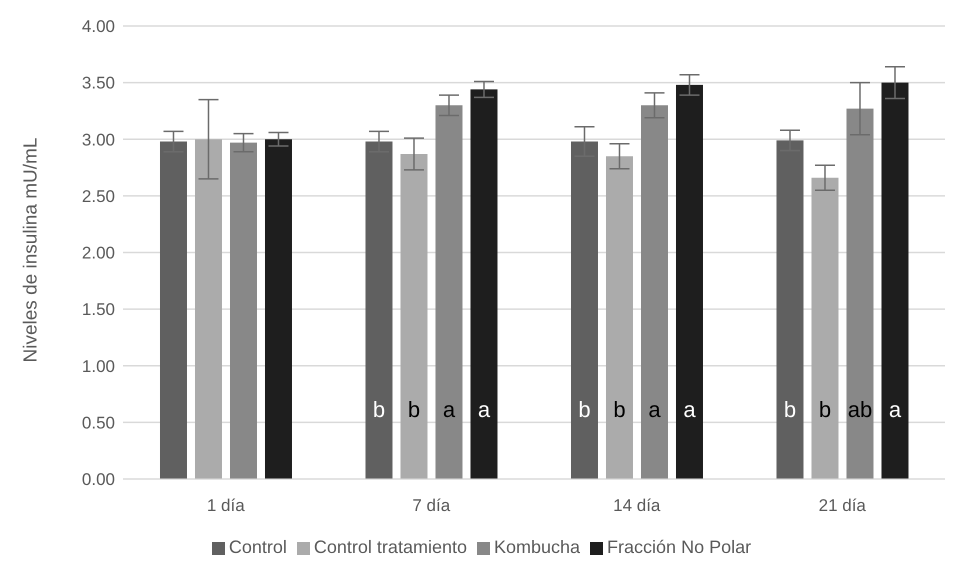  What do you see at coordinates (98, 366) in the screenshot?
I see `y-tick-label: 1.00` at bounding box center [98, 366].